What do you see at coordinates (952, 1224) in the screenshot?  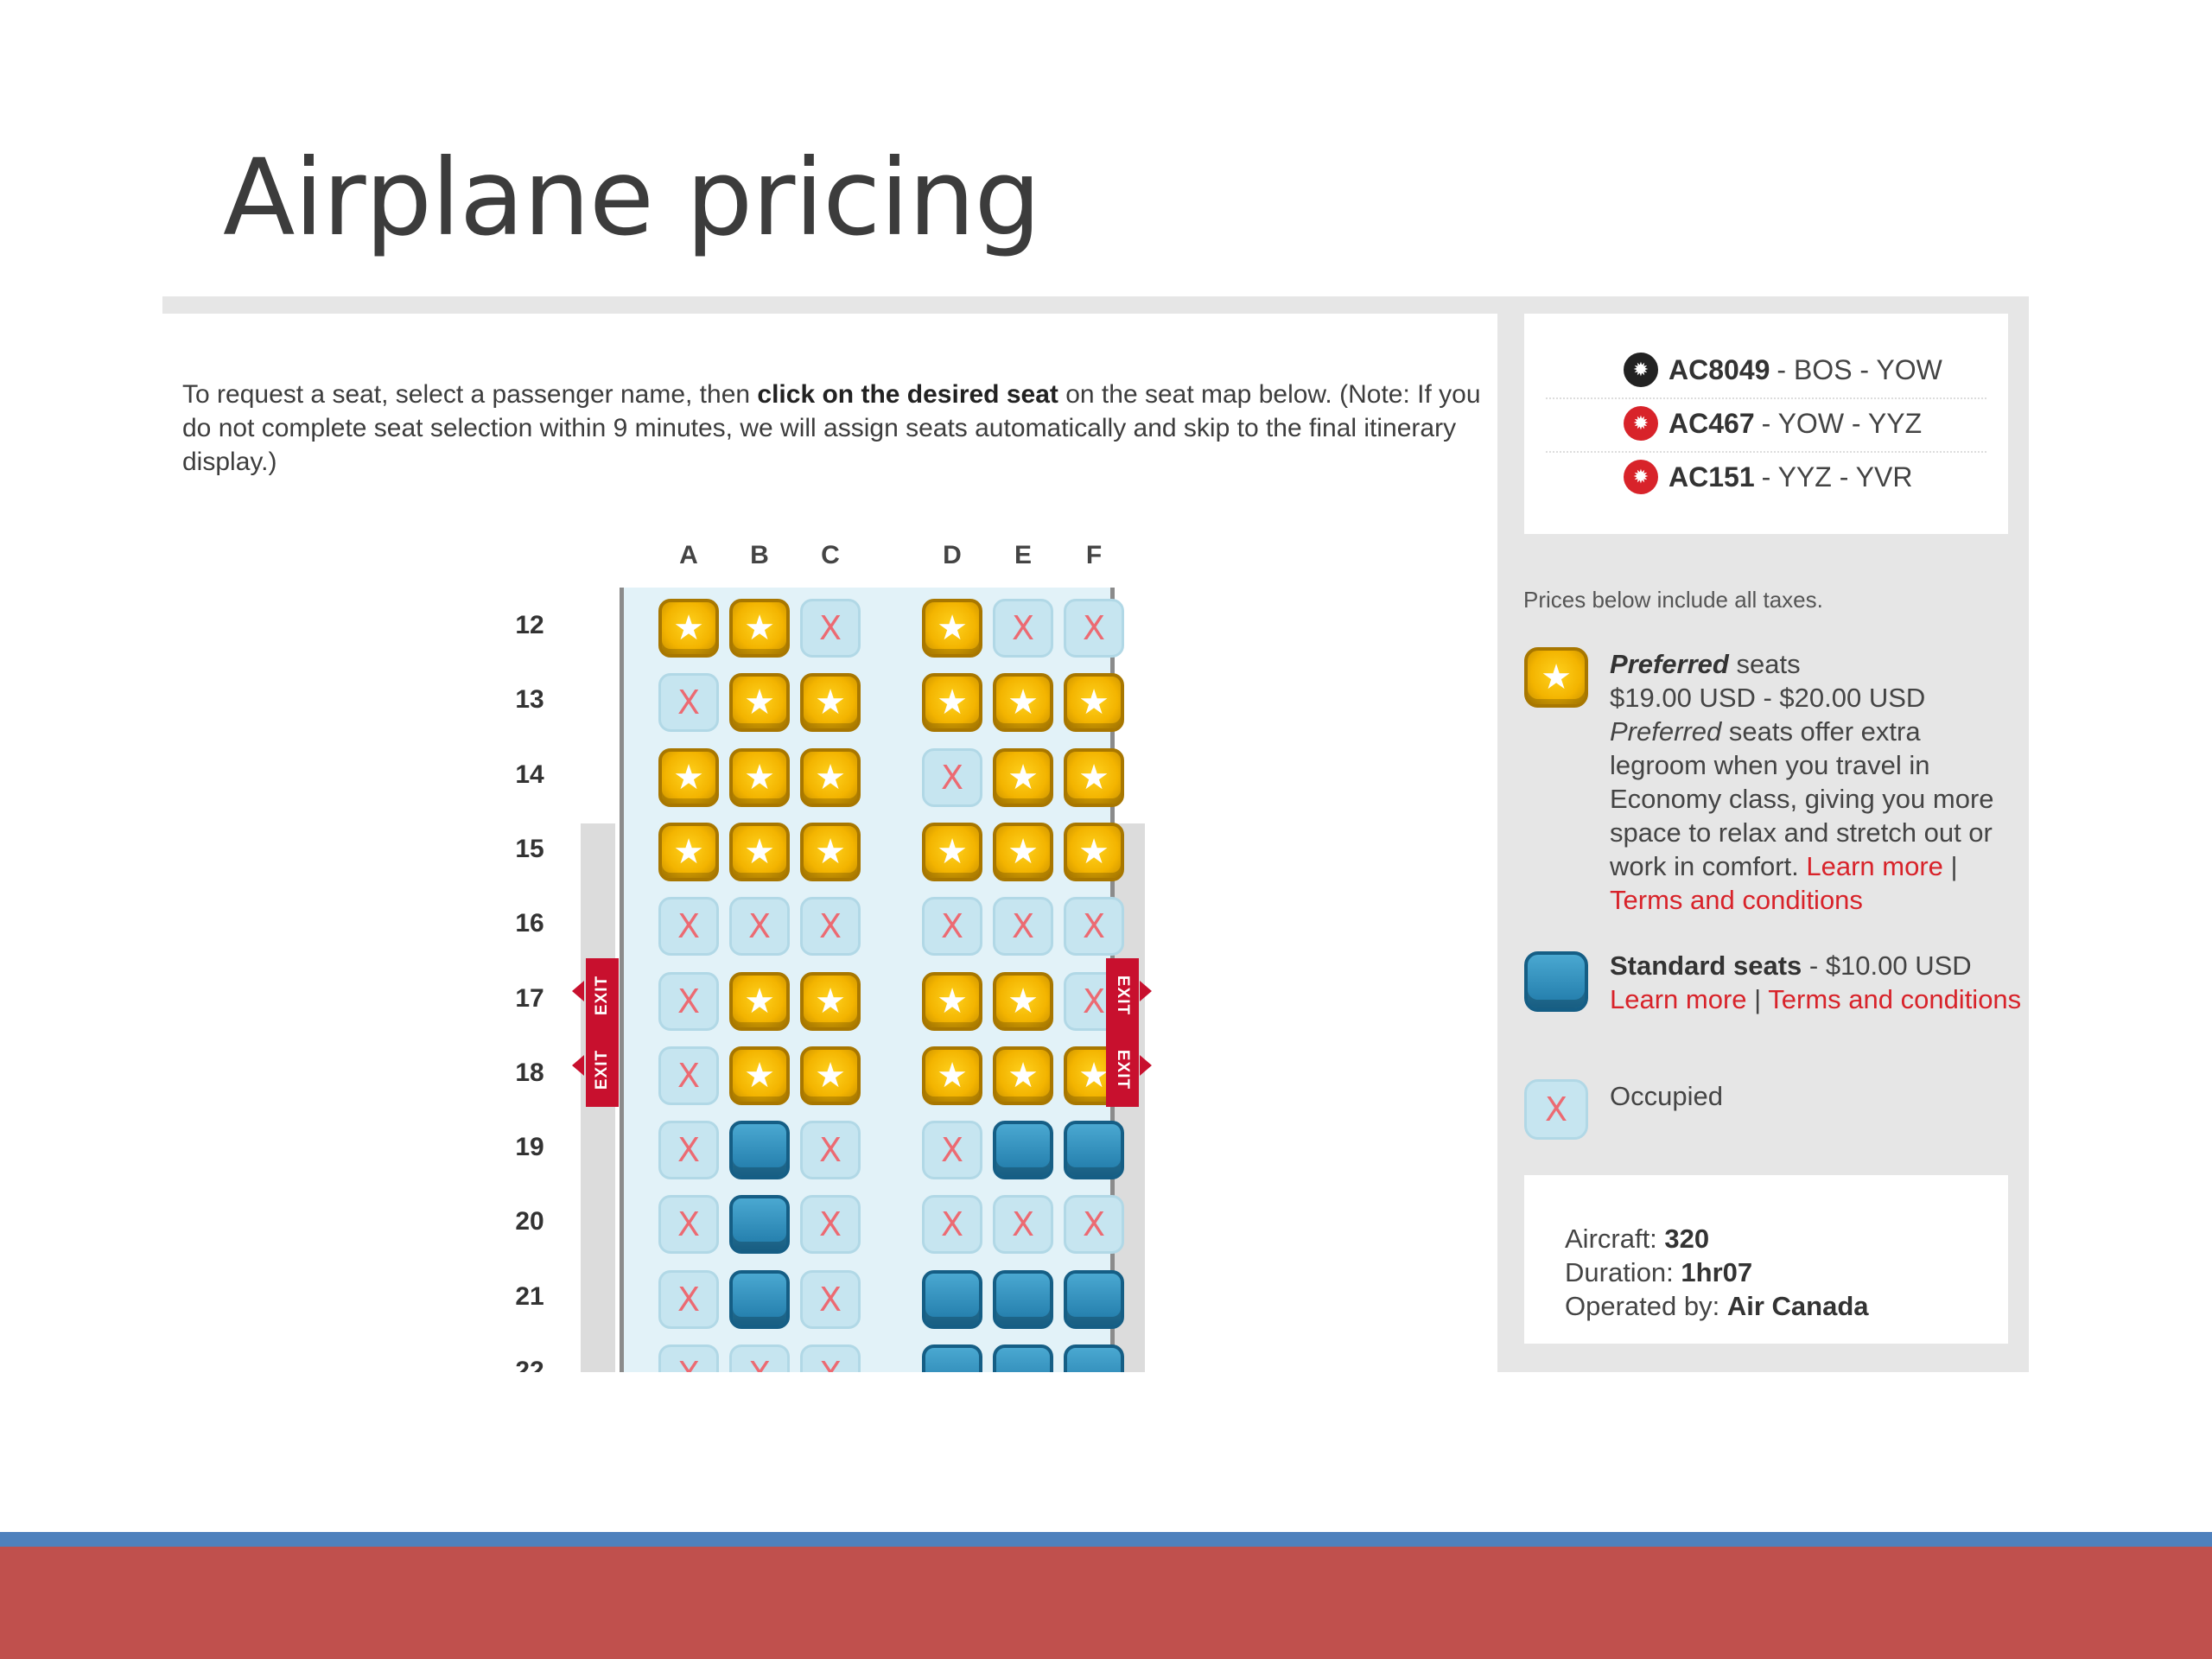 I see `seat-20d-occupied` at bounding box center [952, 1224].